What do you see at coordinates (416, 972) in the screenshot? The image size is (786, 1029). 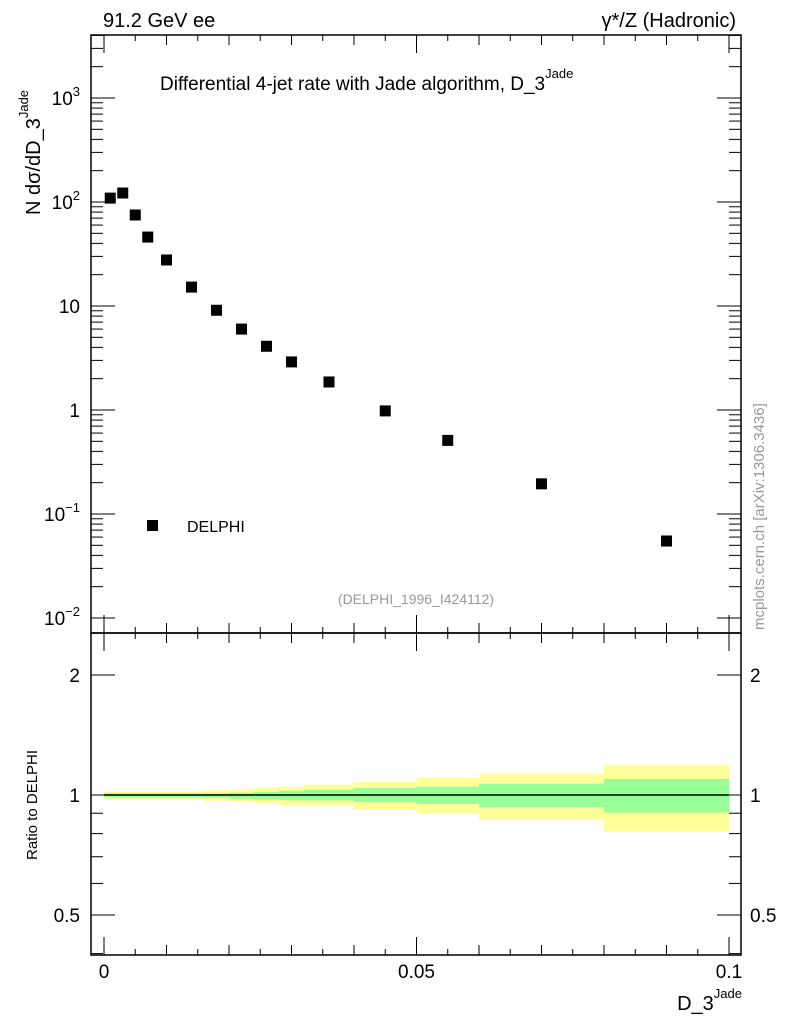 I see `x-tick-label: 0.05` at bounding box center [416, 972].